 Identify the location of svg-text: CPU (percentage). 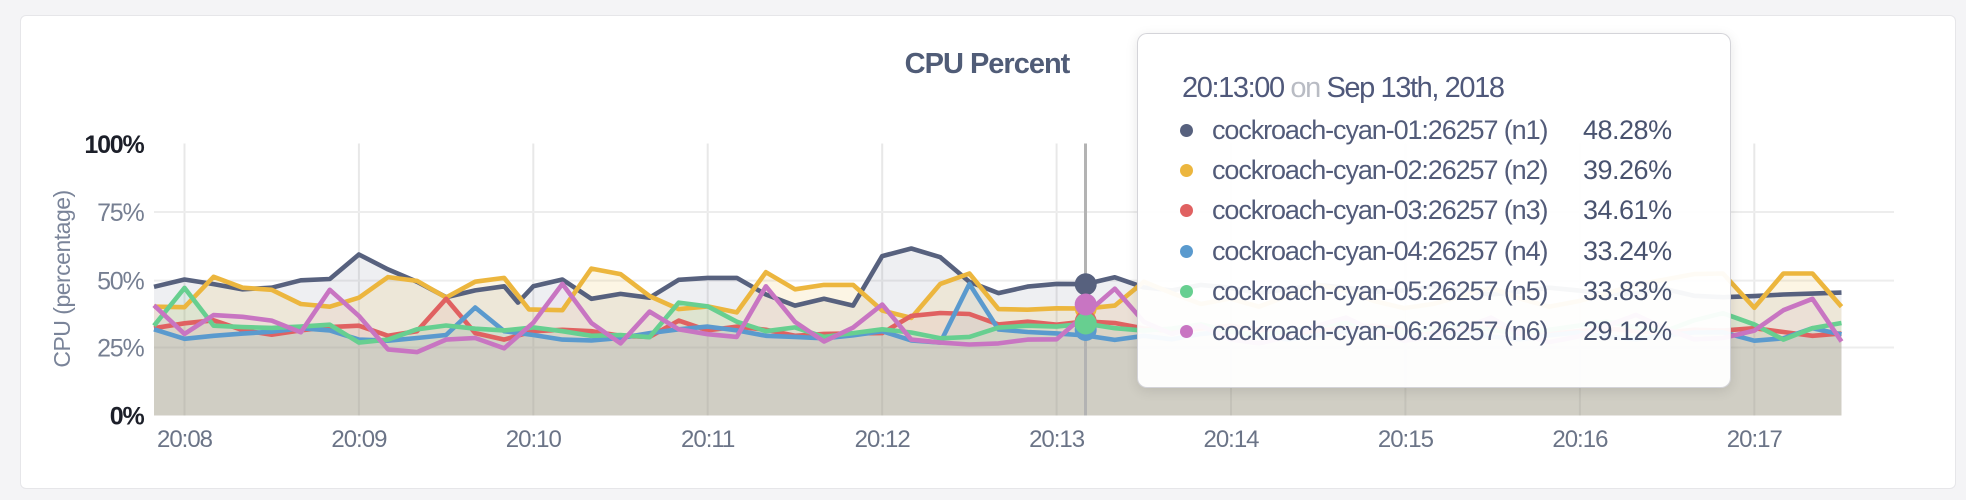
(62, 278).